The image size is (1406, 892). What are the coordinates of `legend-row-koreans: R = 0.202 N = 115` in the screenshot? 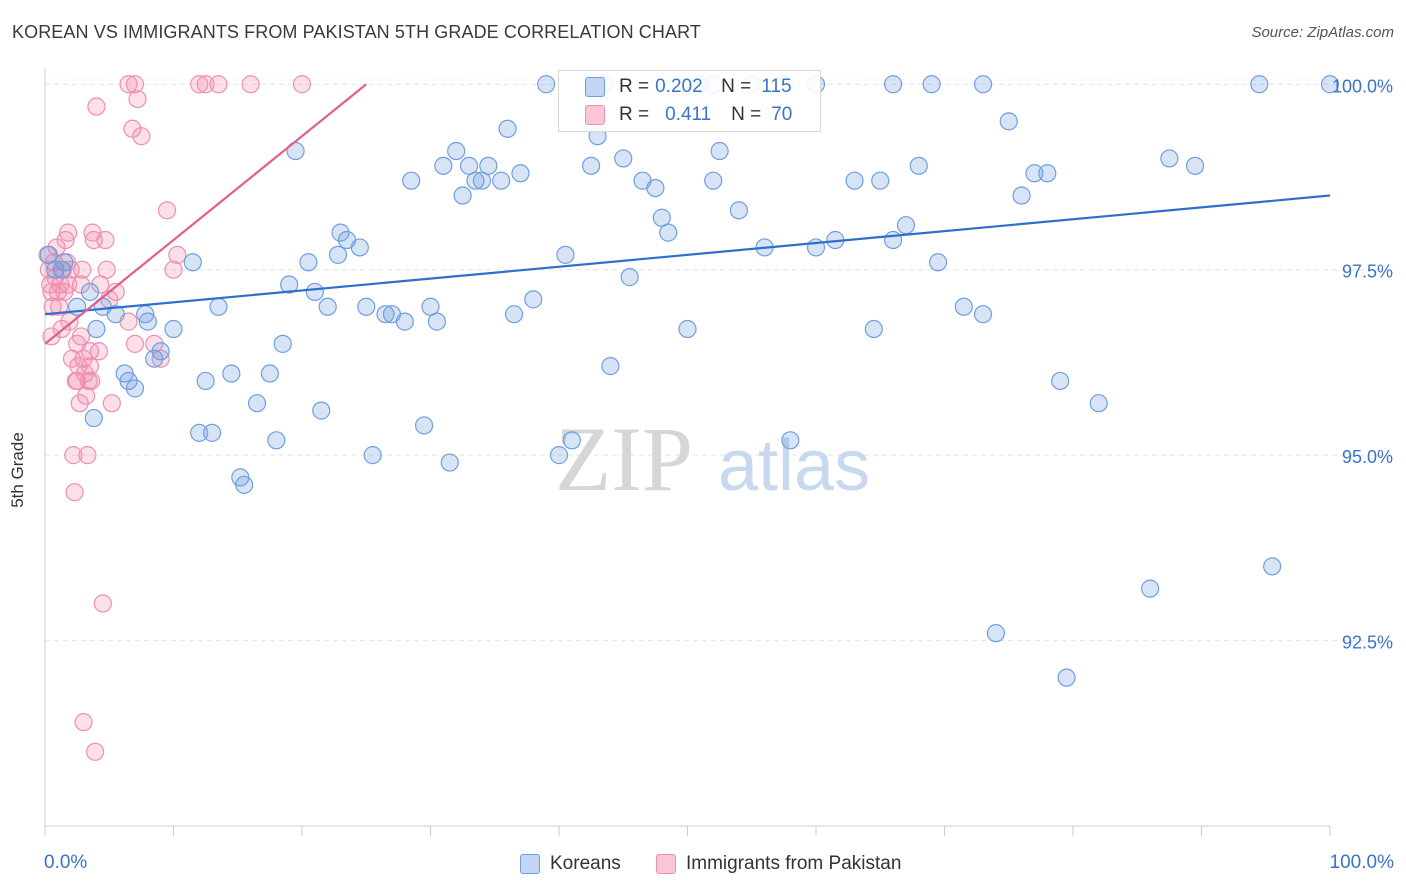 It's located at (675, 87).